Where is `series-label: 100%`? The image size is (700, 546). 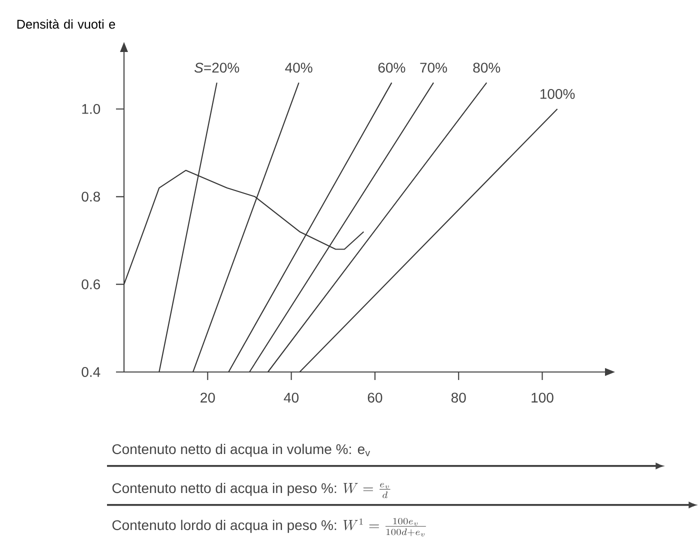
series-label: 100% is located at coordinates (557, 94).